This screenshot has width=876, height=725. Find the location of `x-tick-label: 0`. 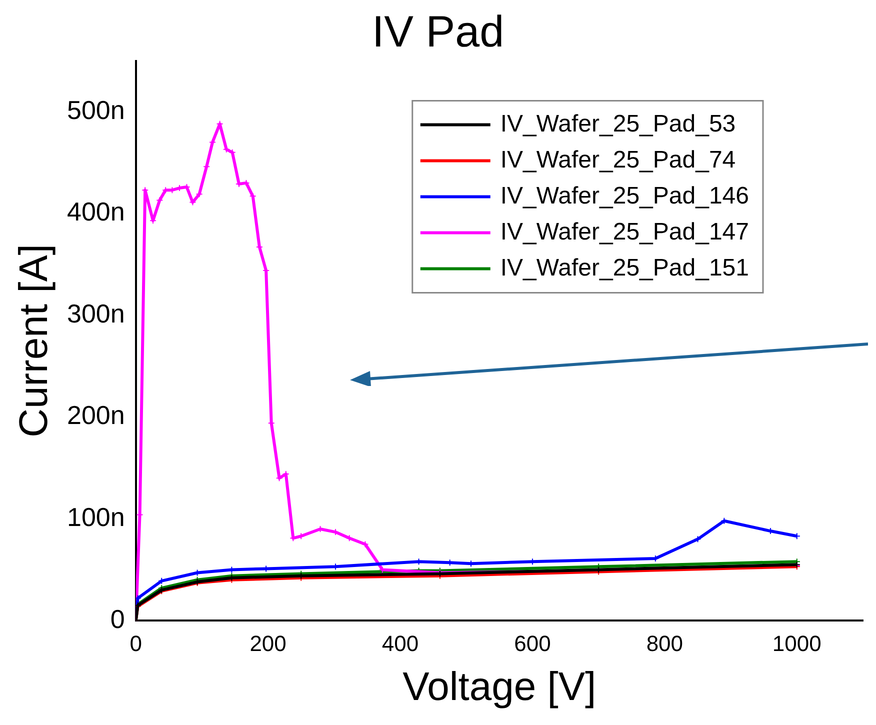

x-tick-label: 0 is located at coordinates (136, 643).